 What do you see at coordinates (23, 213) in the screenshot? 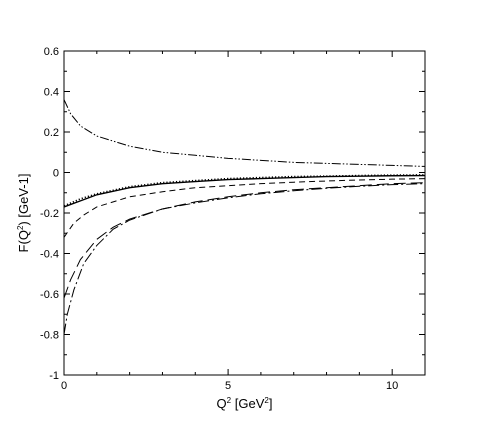
I see `y-axis-label: F(Q2) [GeV-1]` at bounding box center [23, 213].